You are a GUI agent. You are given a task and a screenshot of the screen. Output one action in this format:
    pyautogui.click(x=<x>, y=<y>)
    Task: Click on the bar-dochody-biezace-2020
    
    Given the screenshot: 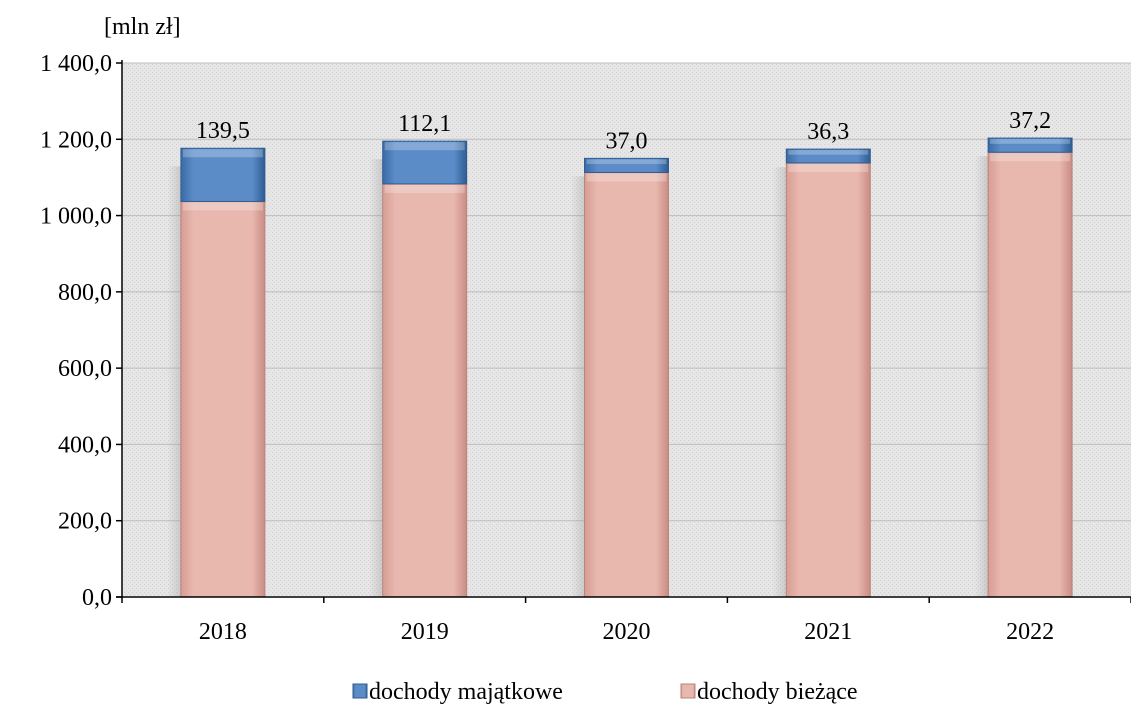 What is the action you would take?
    pyautogui.click(x=626, y=384)
    